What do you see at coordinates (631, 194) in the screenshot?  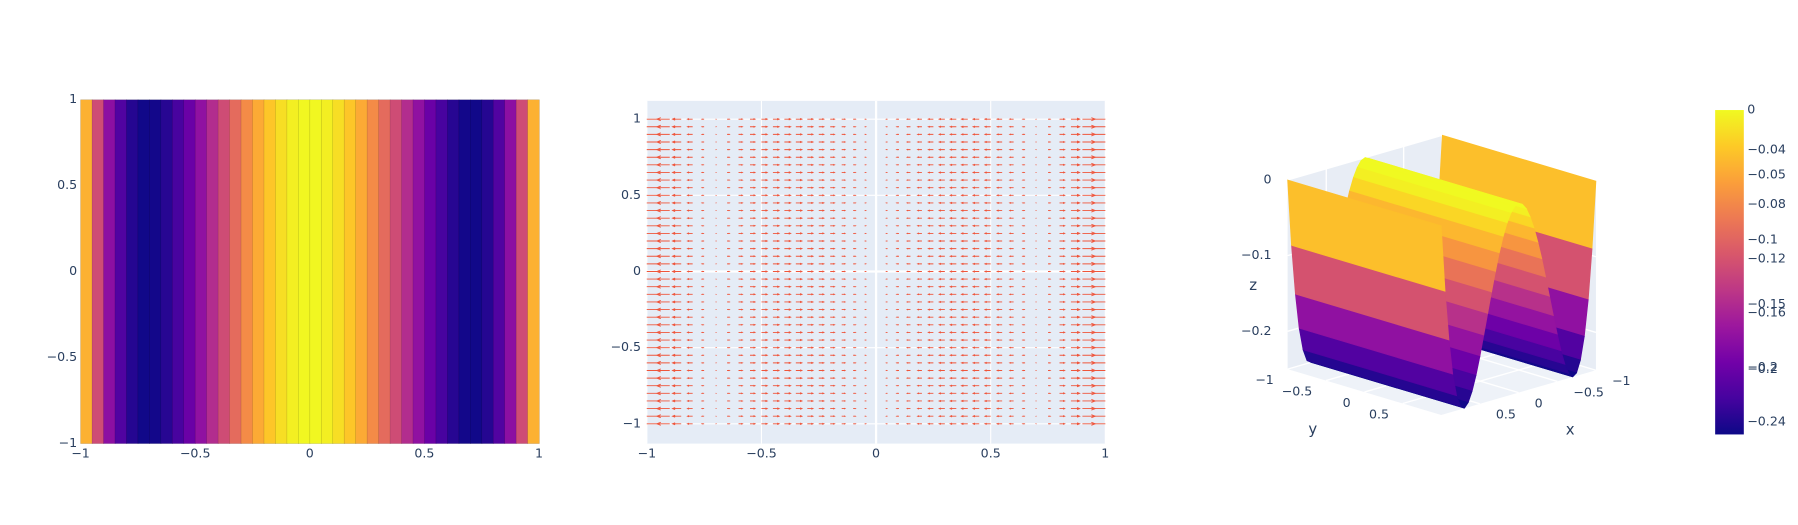 I see `y-tick-label: 0.5` at bounding box center [631, 194].